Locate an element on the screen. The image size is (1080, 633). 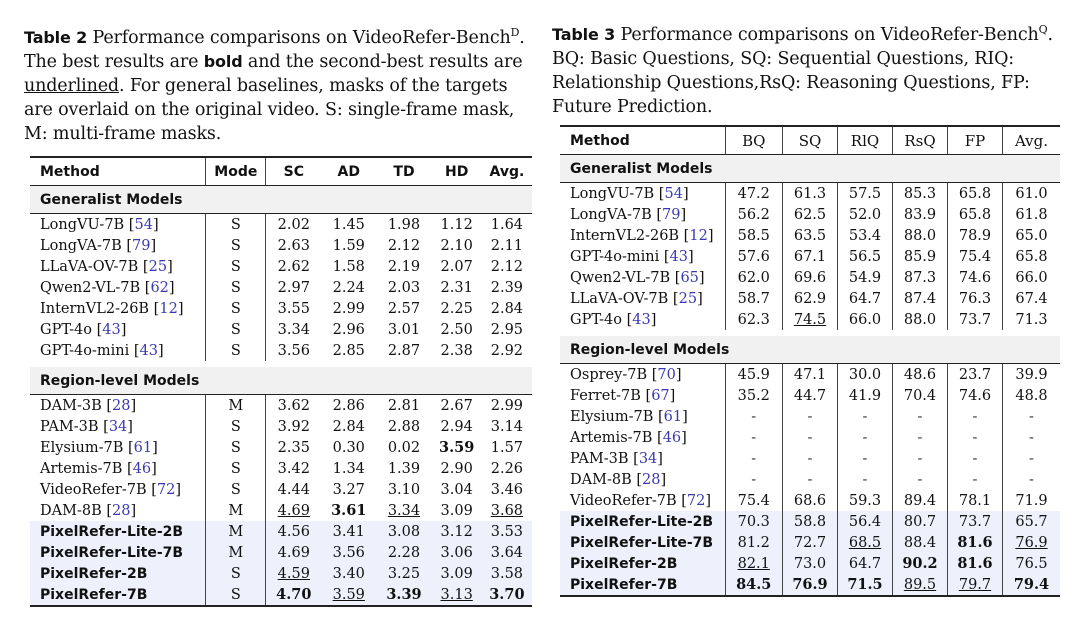
value-cell: 2.57 is located at coordinates (404, 308).